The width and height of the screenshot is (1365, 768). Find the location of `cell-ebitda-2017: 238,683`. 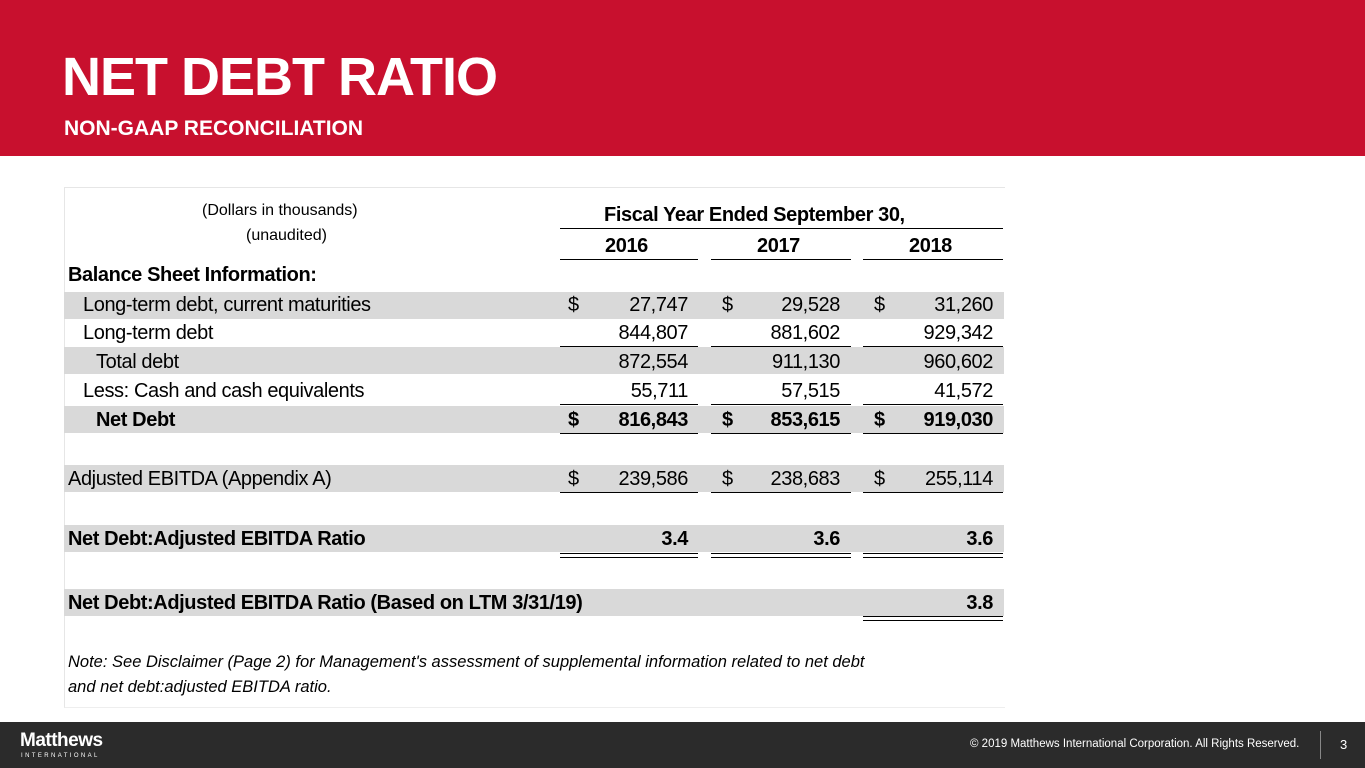

cell-ebitda-2017: 238,683 is located at coordinates (805, 479).